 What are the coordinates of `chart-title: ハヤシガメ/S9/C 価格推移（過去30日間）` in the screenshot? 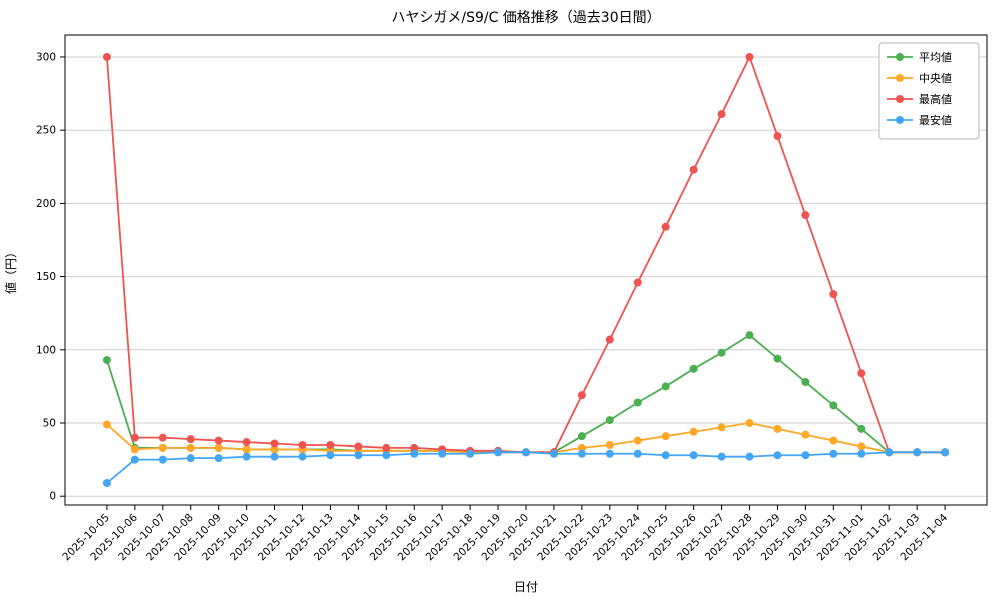 It's located at (525, 18).